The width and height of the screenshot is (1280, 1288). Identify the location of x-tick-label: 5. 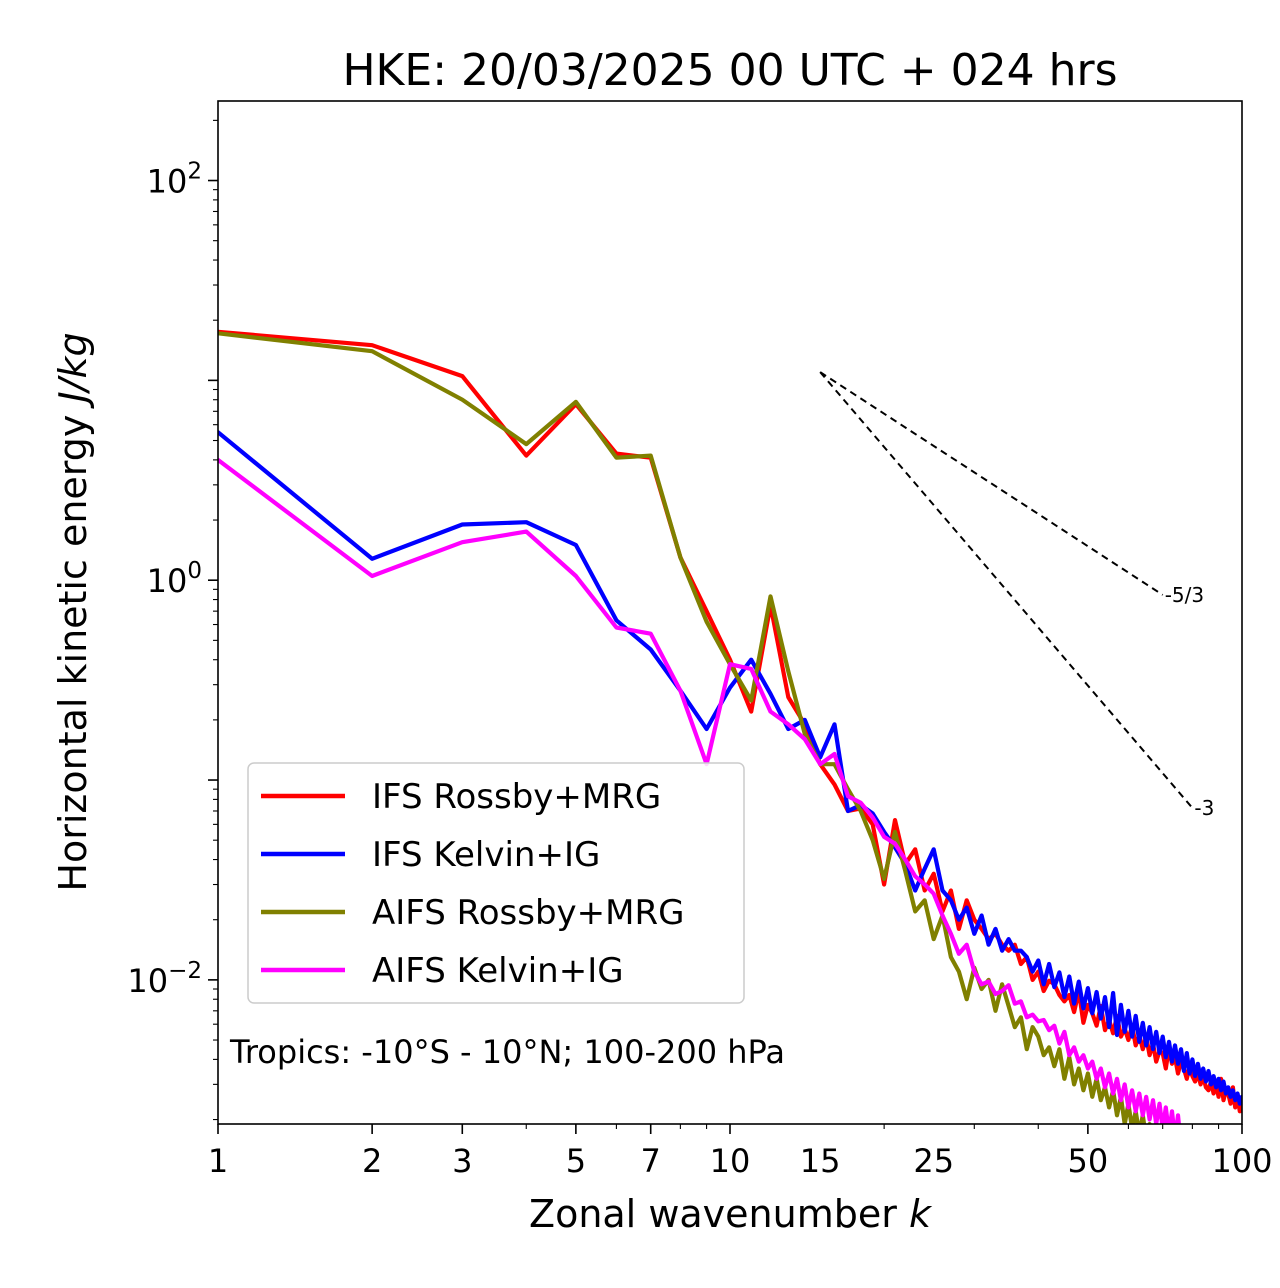
(576, 1161).